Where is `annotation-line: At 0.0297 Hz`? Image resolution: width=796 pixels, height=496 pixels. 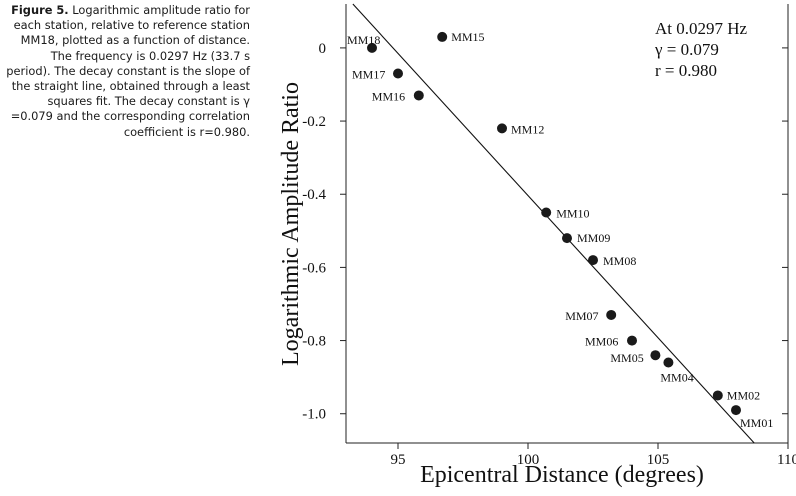
annotation-line: At 0.0297 Hz is located at coordinates (701, 28).